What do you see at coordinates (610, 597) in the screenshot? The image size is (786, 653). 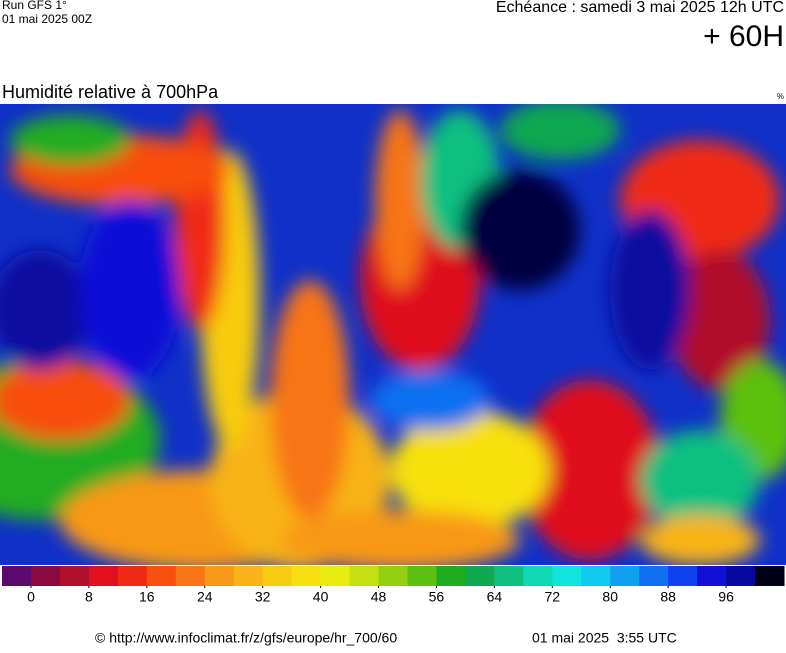 I see `tick-label: 80` at bounding box center [610, 597].